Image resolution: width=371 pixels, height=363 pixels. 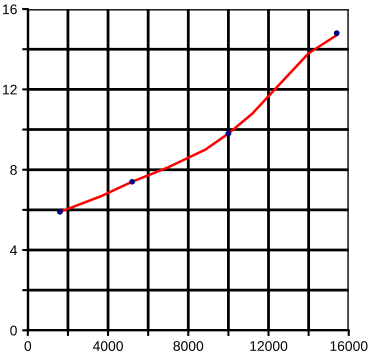 What do you see at coordinates (13, 170) in the screenshot?
I see `y-tick-label: 8` at bounding box center [13, 170].